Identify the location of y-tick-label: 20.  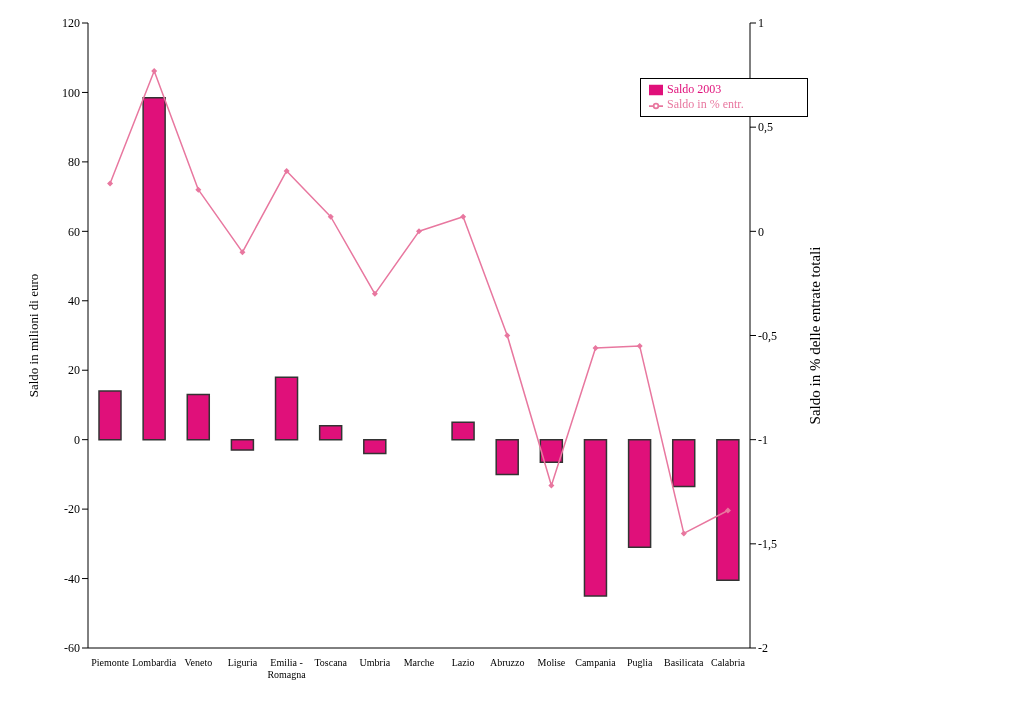
(74, 370).